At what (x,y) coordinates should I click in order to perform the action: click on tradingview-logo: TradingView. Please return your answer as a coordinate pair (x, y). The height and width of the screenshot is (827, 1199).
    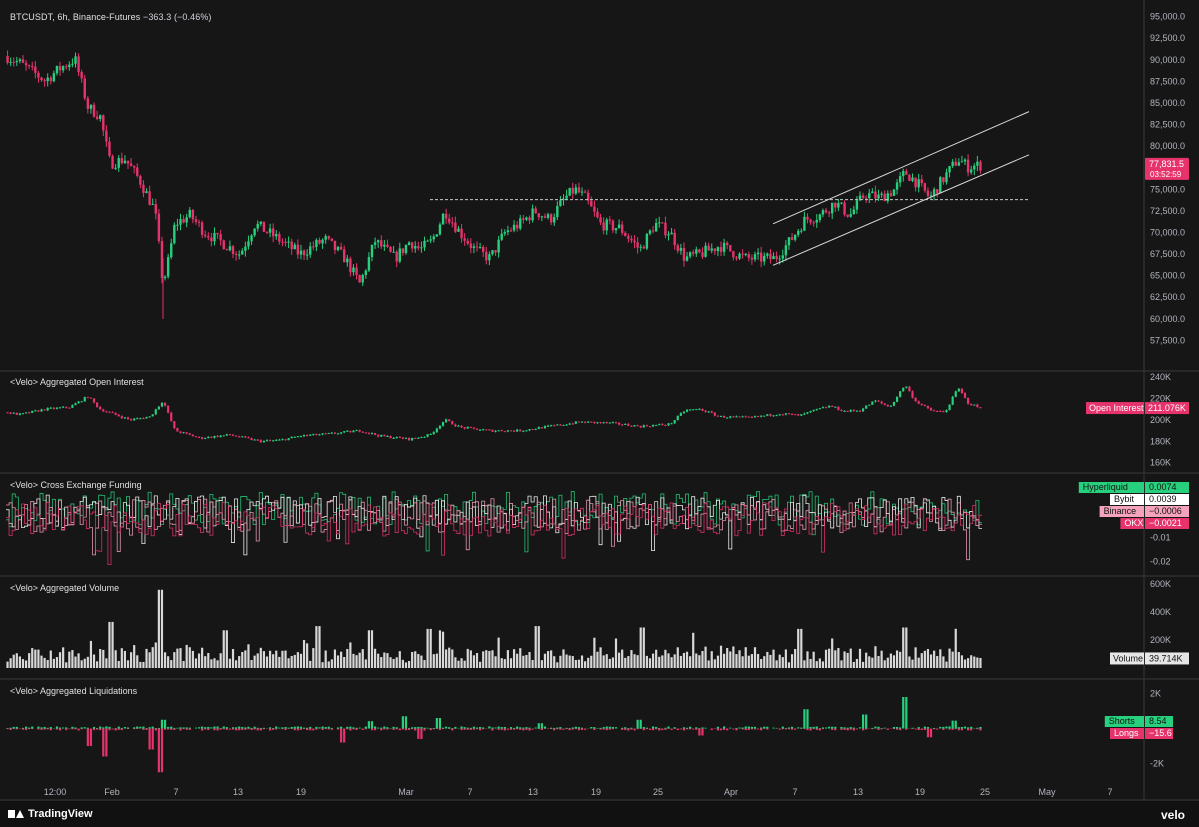
    Looking at the image, I should click on (50, 814).